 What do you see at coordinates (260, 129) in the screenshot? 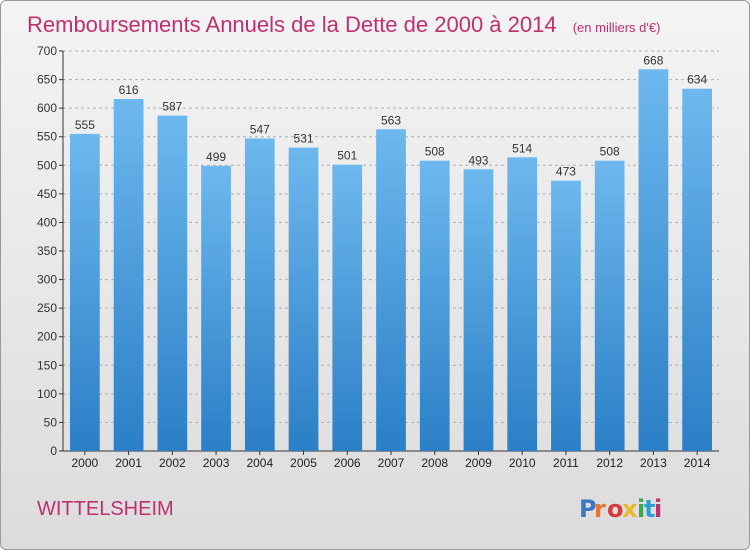
I see `bar-value-label: 547` at bounding box center [260, 129].